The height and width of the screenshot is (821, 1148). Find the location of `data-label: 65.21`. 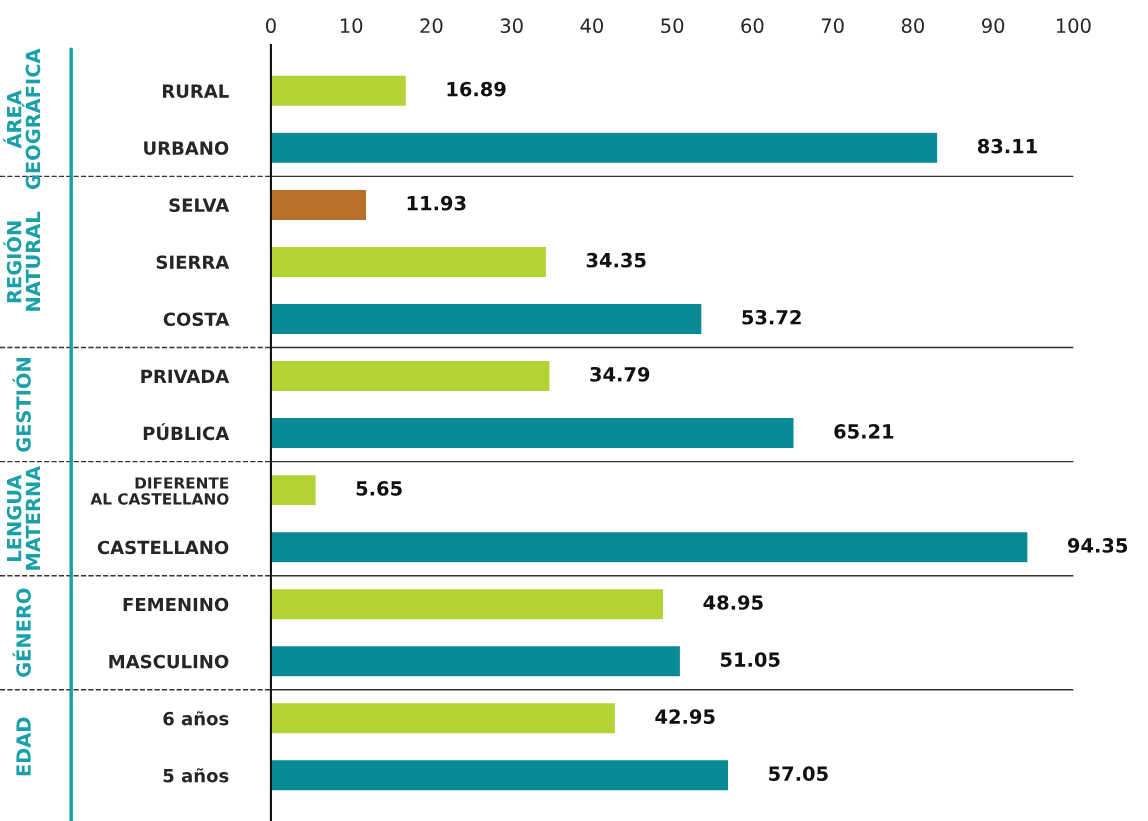

data-label: 65.21 is located at coordinates (864, 431).